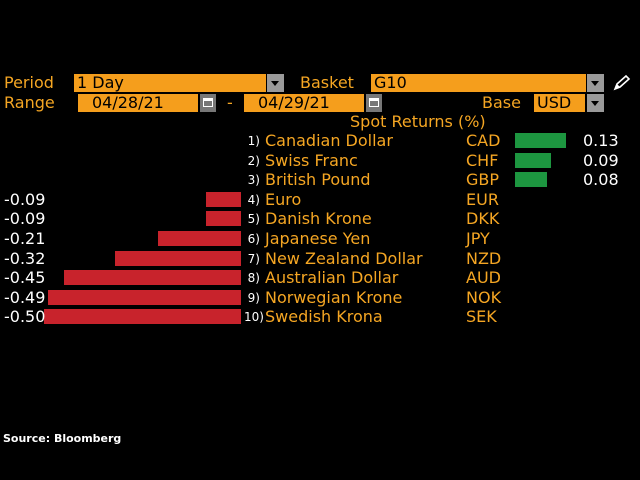  Describe the element at coordinates (62, 438) in the screenshot. I see `source-note: Source: Bloomberg` at that location.